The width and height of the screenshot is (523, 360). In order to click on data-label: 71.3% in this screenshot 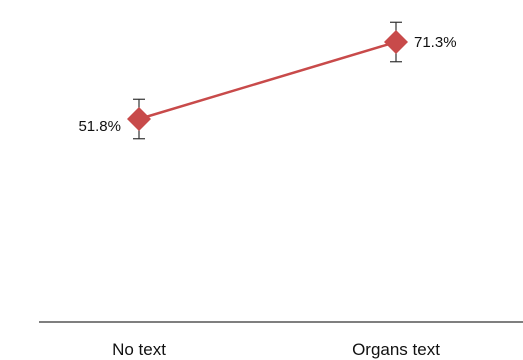, I will do `click(435, 42)`.